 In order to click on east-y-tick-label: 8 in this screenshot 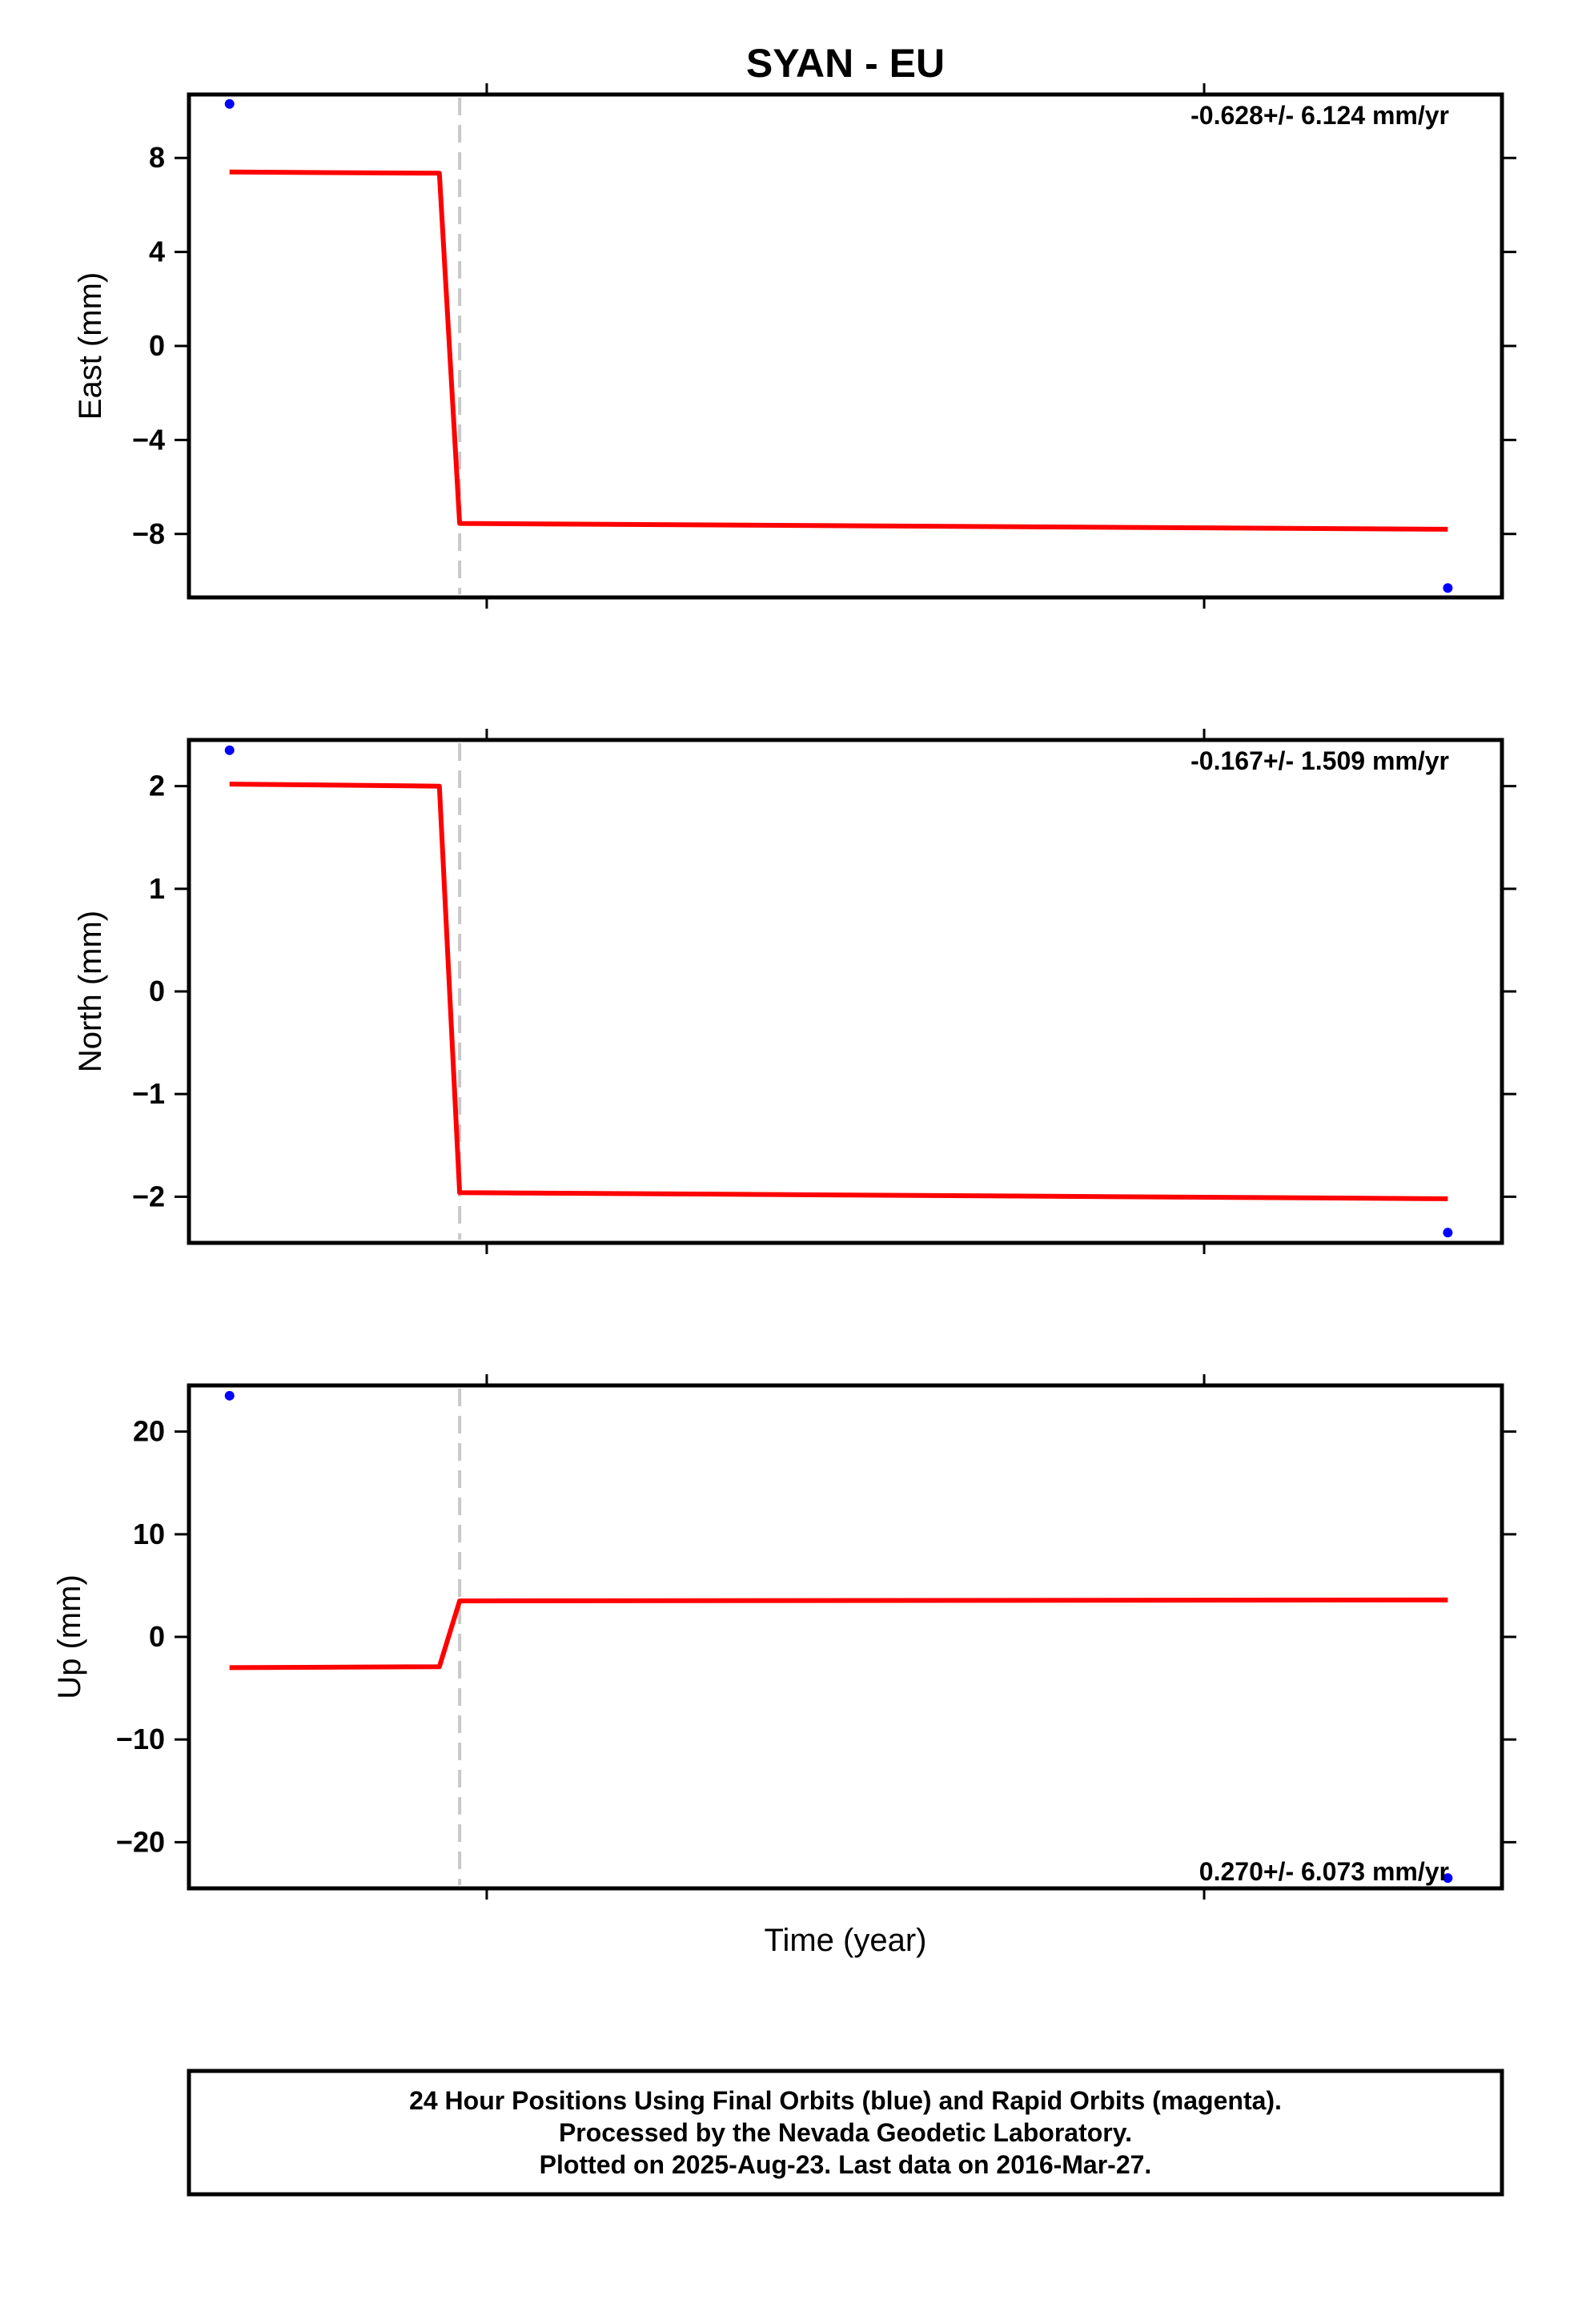, I will do `click(157, 158)`.